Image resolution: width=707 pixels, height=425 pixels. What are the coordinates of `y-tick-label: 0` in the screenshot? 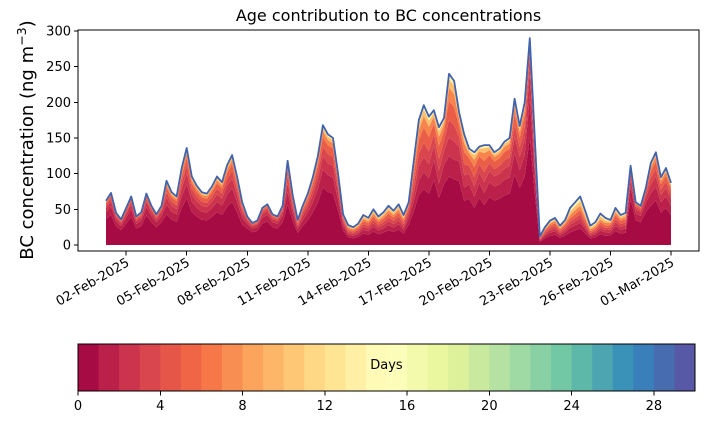 It's located at (67, 246).